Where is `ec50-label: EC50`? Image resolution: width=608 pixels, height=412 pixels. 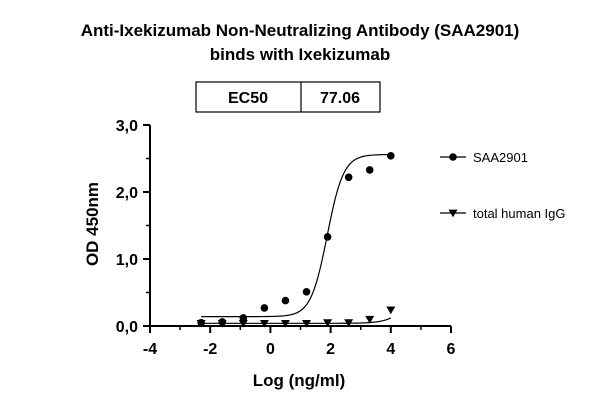
ec50-label: EC50 is located at coordinates (248, 98).